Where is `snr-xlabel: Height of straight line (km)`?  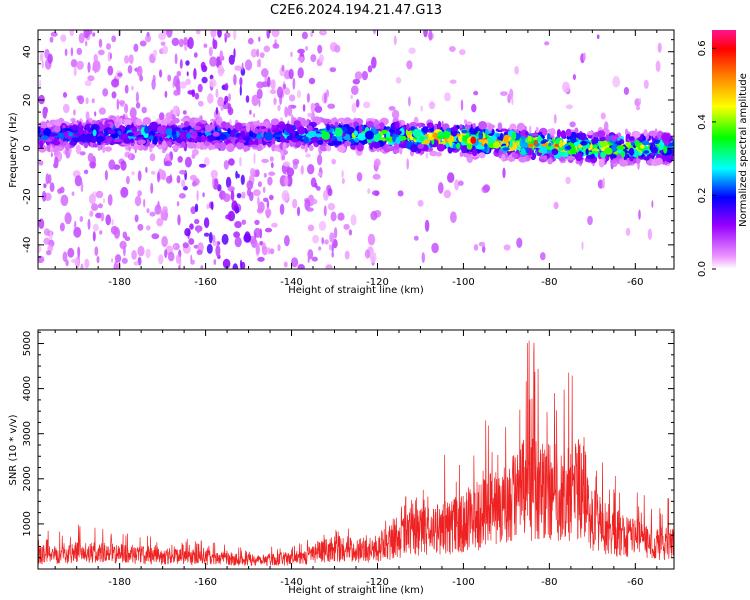 snr-xlabel: Height of straight line (km) is located at coordinates (356, 590).